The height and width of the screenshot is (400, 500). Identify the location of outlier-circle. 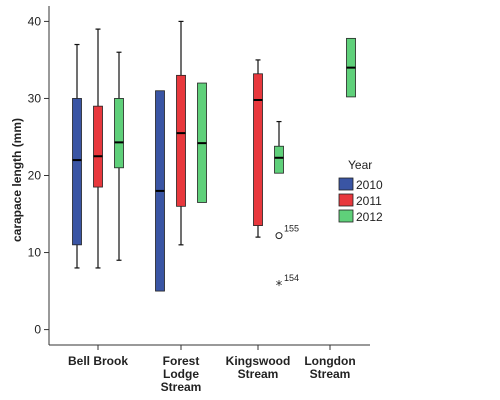
(279, 236).